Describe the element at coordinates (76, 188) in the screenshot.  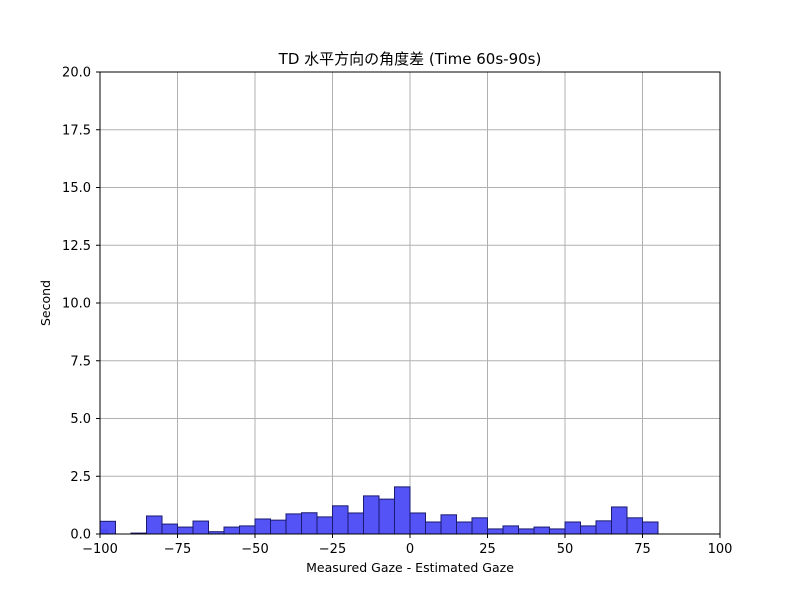
I see `y-tick-label: 15.0` at that location.